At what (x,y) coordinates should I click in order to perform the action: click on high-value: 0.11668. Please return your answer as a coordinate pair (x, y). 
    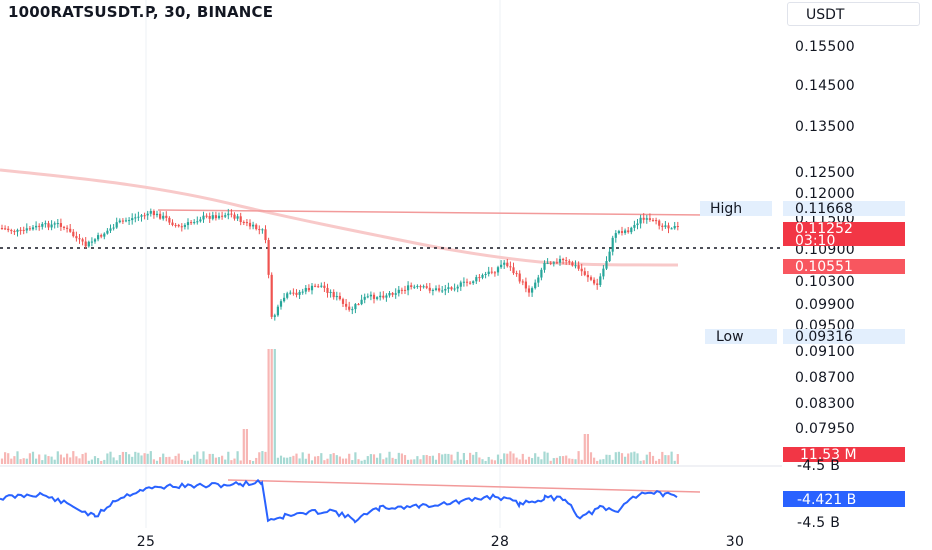
    Looking at the image, I should click on (824, 209).